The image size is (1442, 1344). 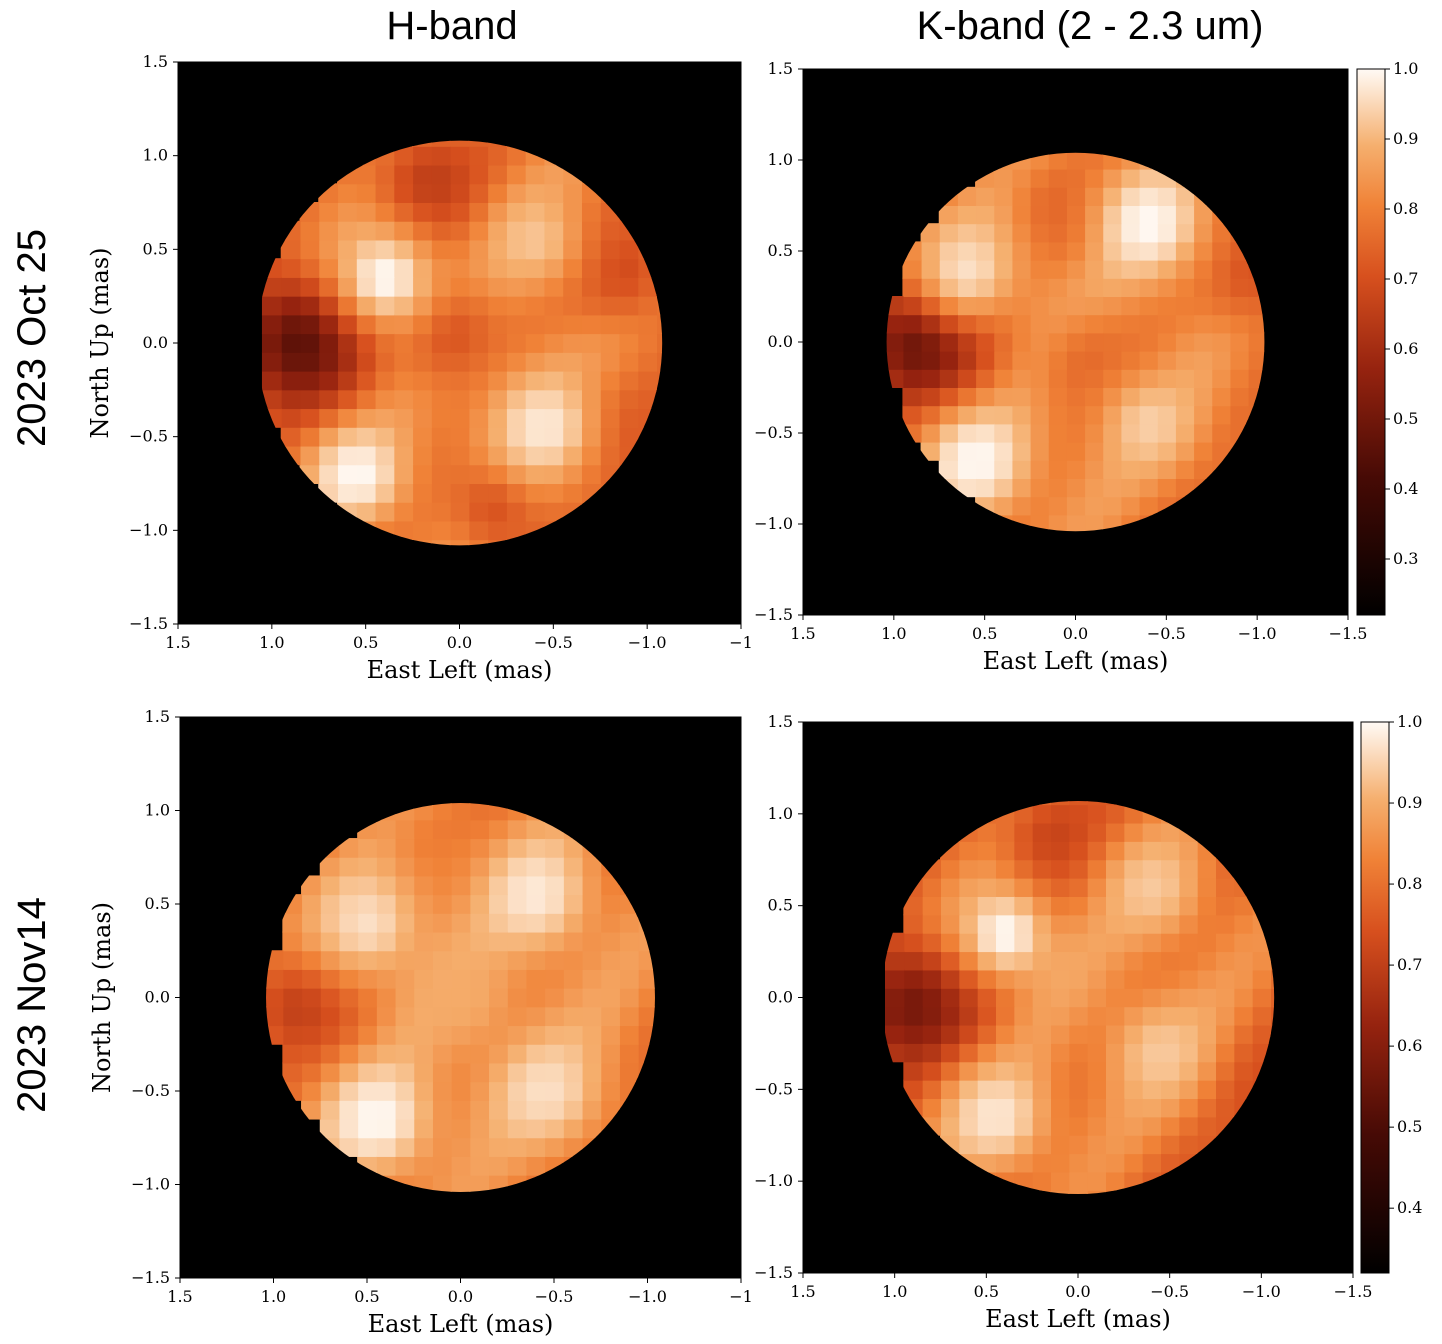 I want to click on colorbar-tick-label: 0.8, so click(x=1409, y=883).